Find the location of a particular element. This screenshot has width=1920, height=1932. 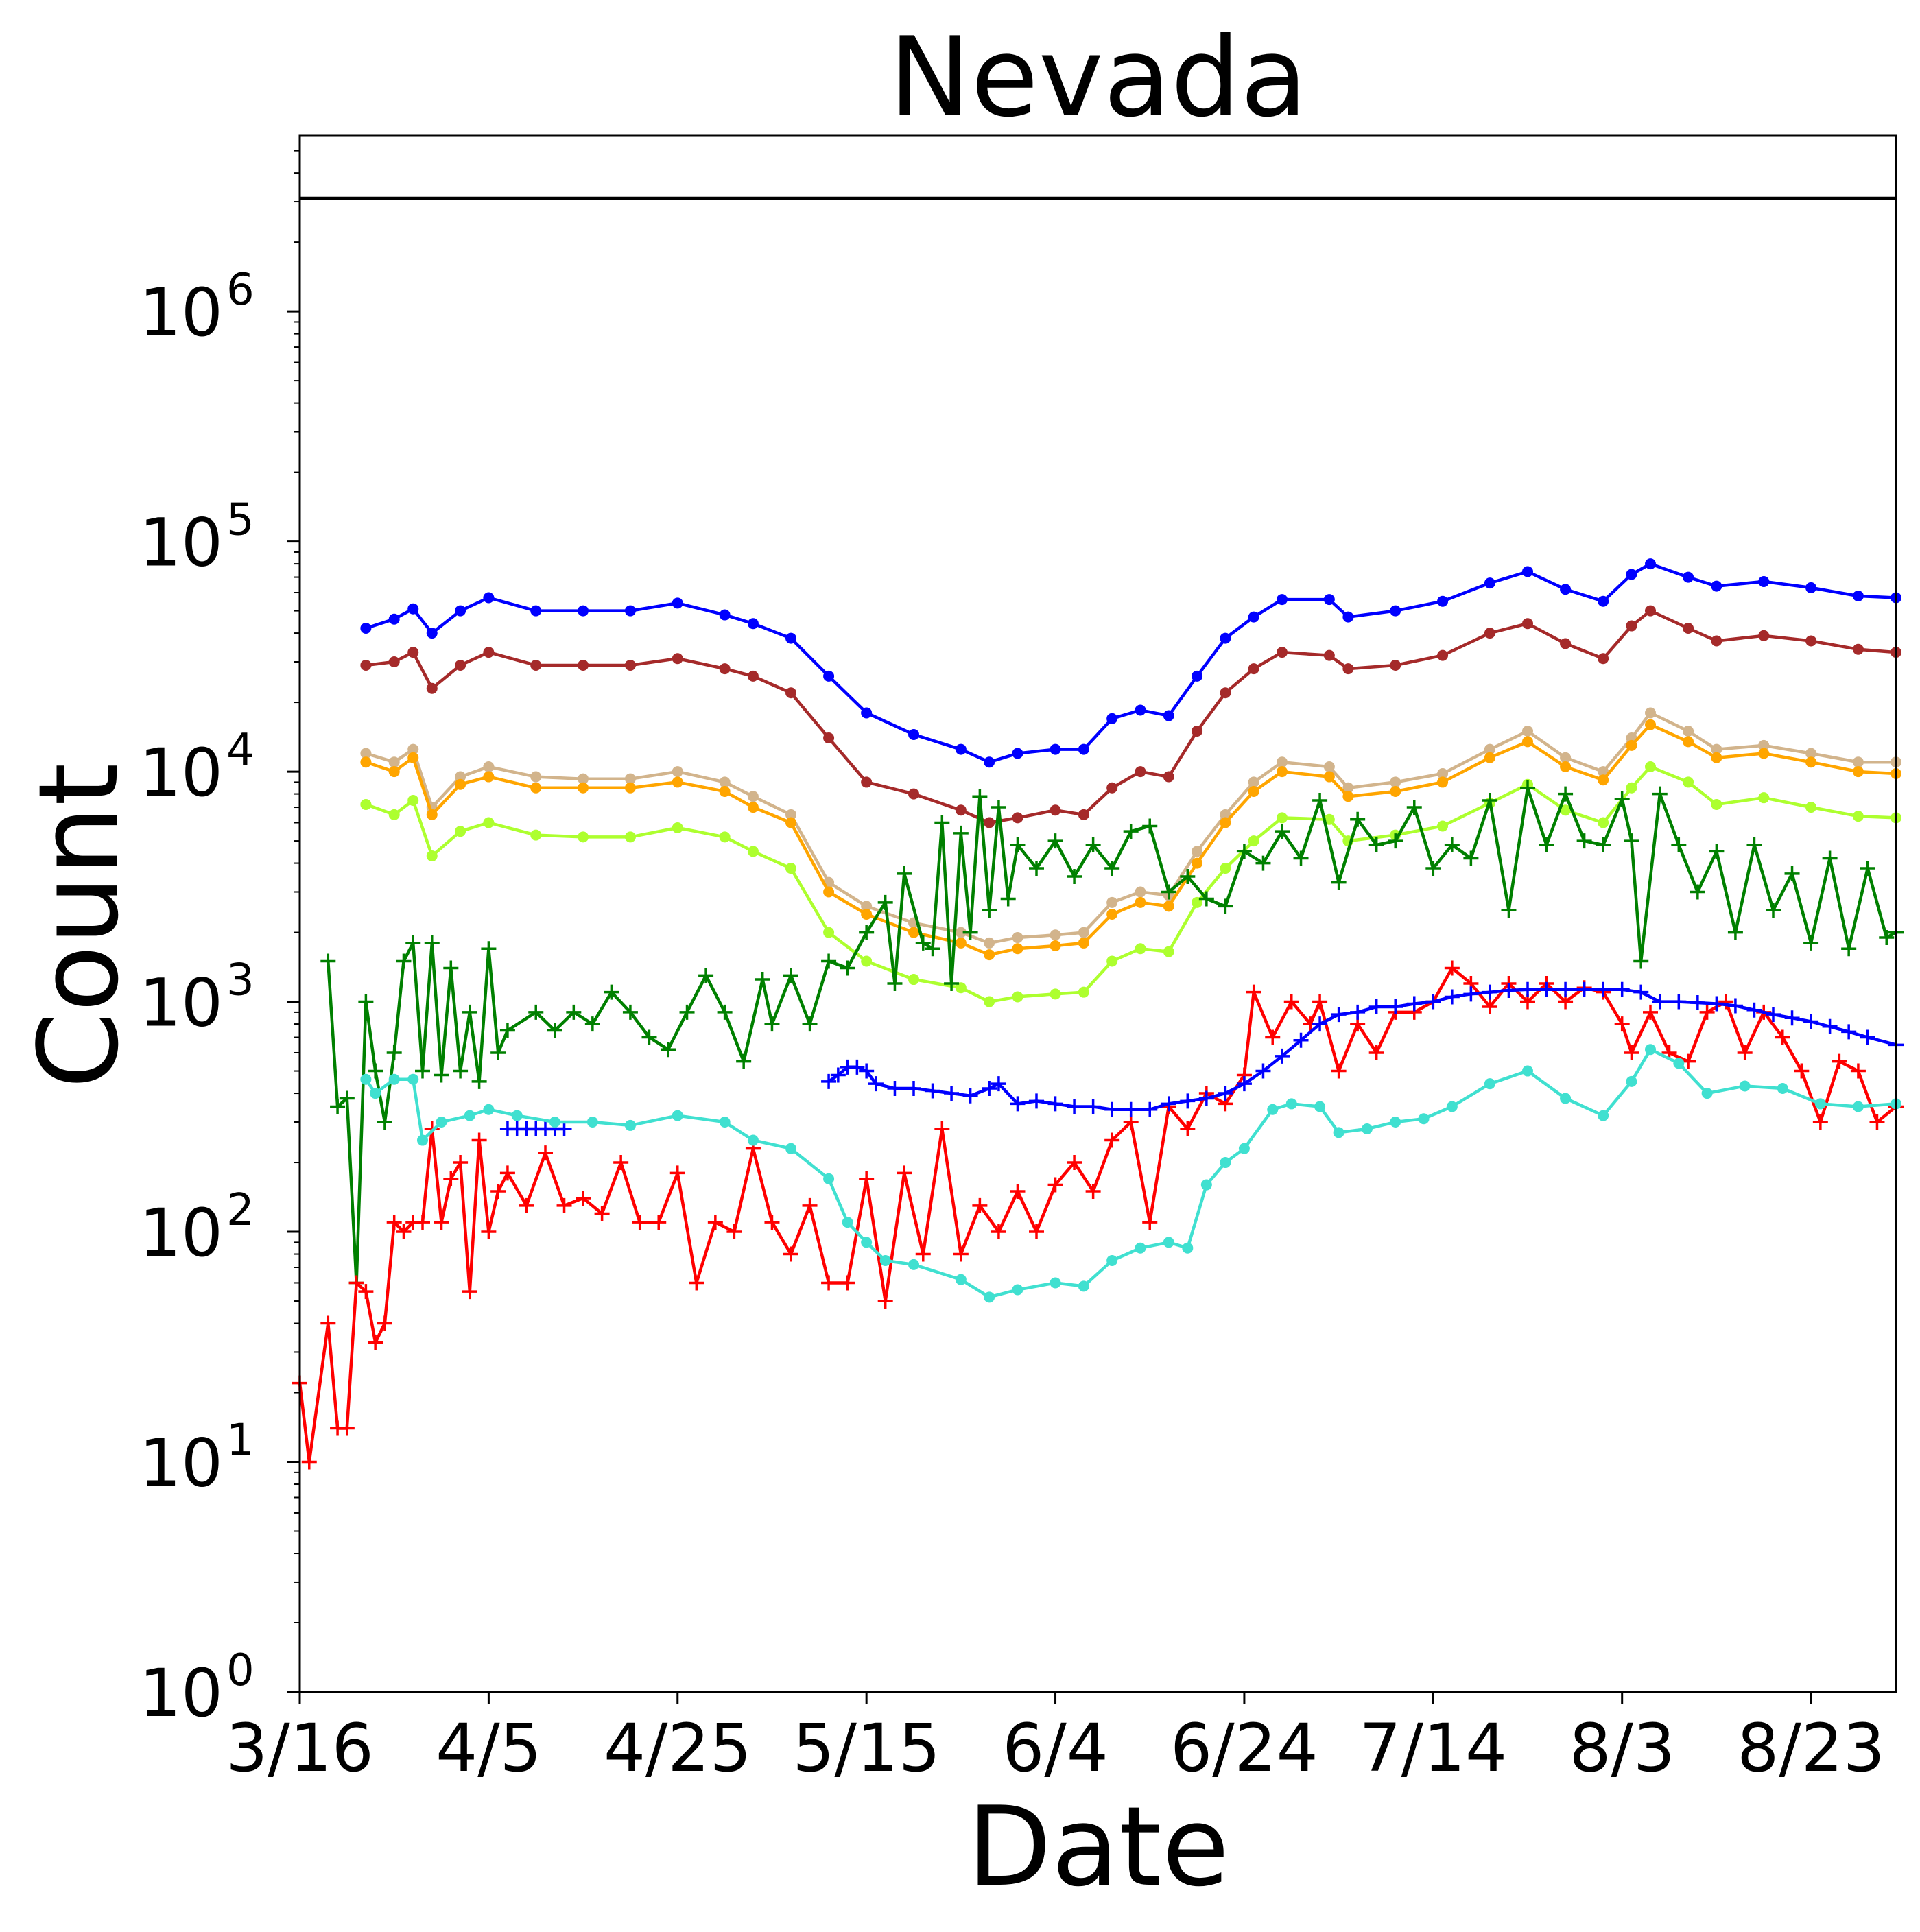

y-tick-exponent: 1 is located at coordinates (240, 1441).